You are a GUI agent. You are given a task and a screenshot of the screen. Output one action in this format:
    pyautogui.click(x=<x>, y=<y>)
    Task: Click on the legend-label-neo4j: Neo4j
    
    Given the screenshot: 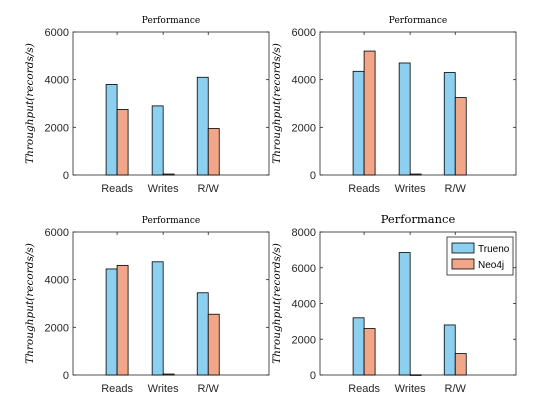 What is the action you would take?
    pyautogui.click(x=491, y=265)
    